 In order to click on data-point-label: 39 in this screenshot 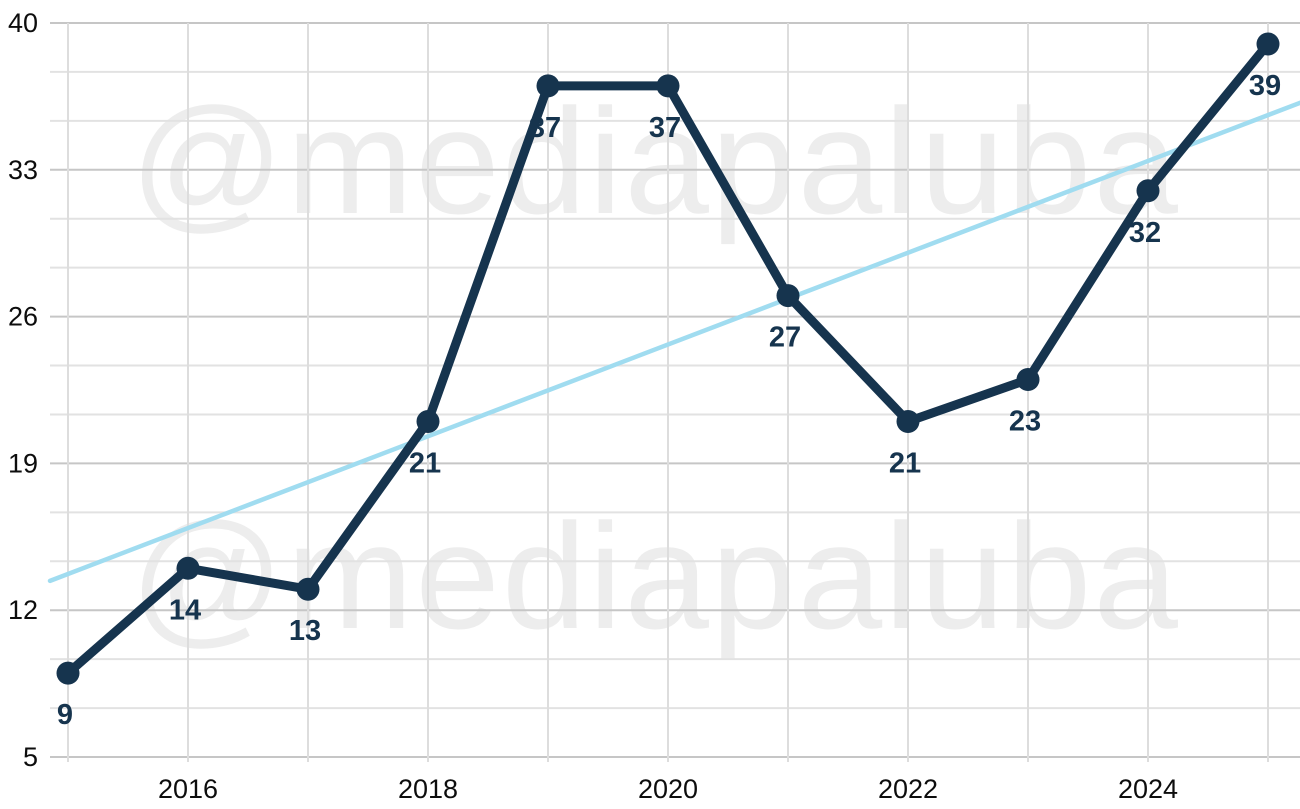, I will do `click(1265, 86)`.